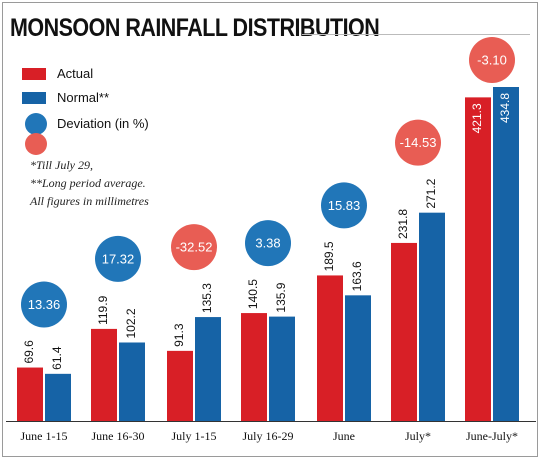  I want to click on deviation-label-6: -14.53, so click(418, 142).